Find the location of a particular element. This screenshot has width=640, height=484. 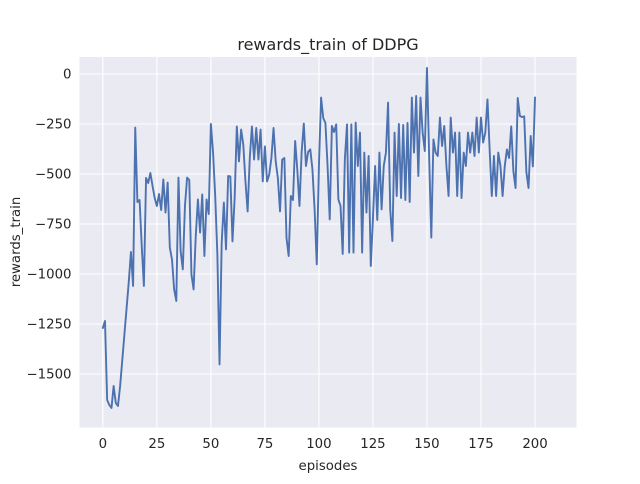

x-tick-label: 100 is located at coordinates (318, 444).